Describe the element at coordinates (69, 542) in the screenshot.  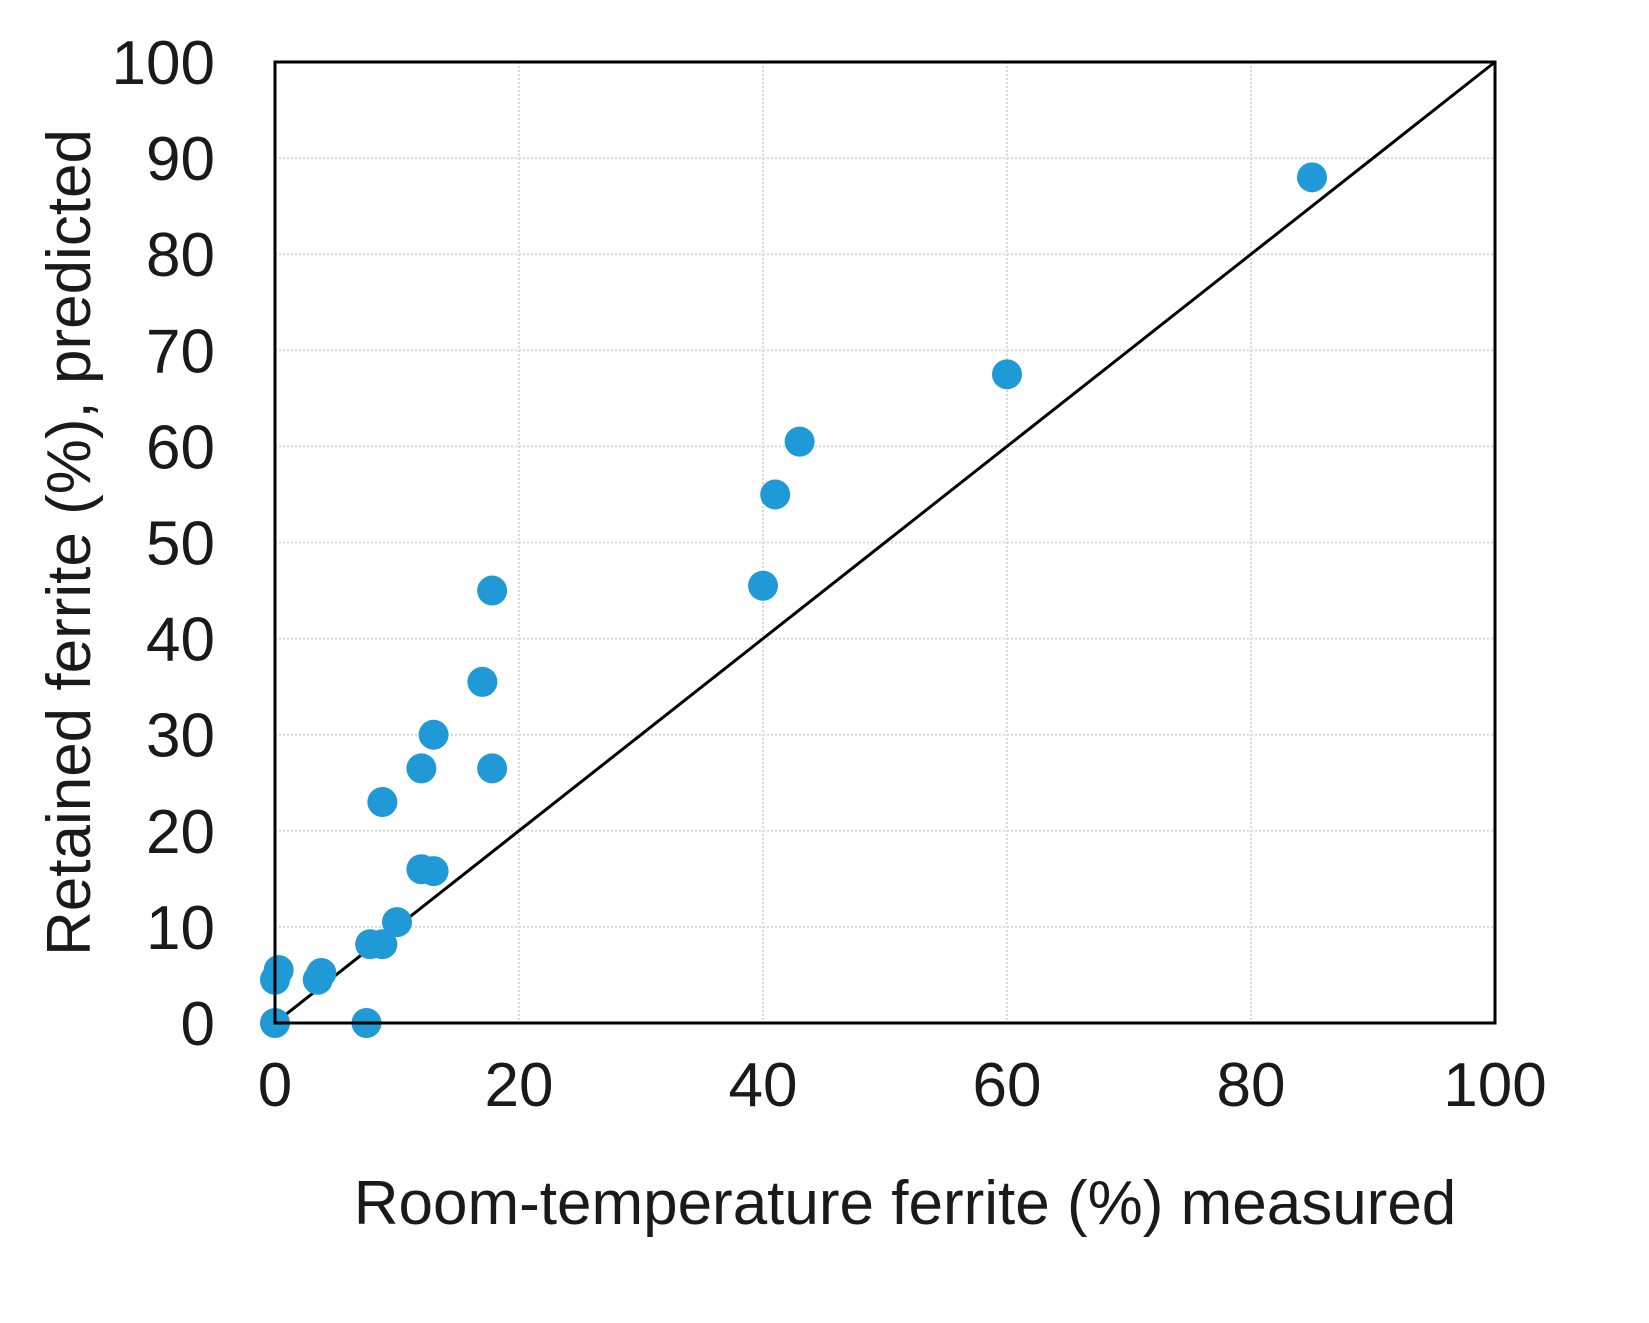
I see `y-axis-title: Retained ferrite (%), predicted` at that location.